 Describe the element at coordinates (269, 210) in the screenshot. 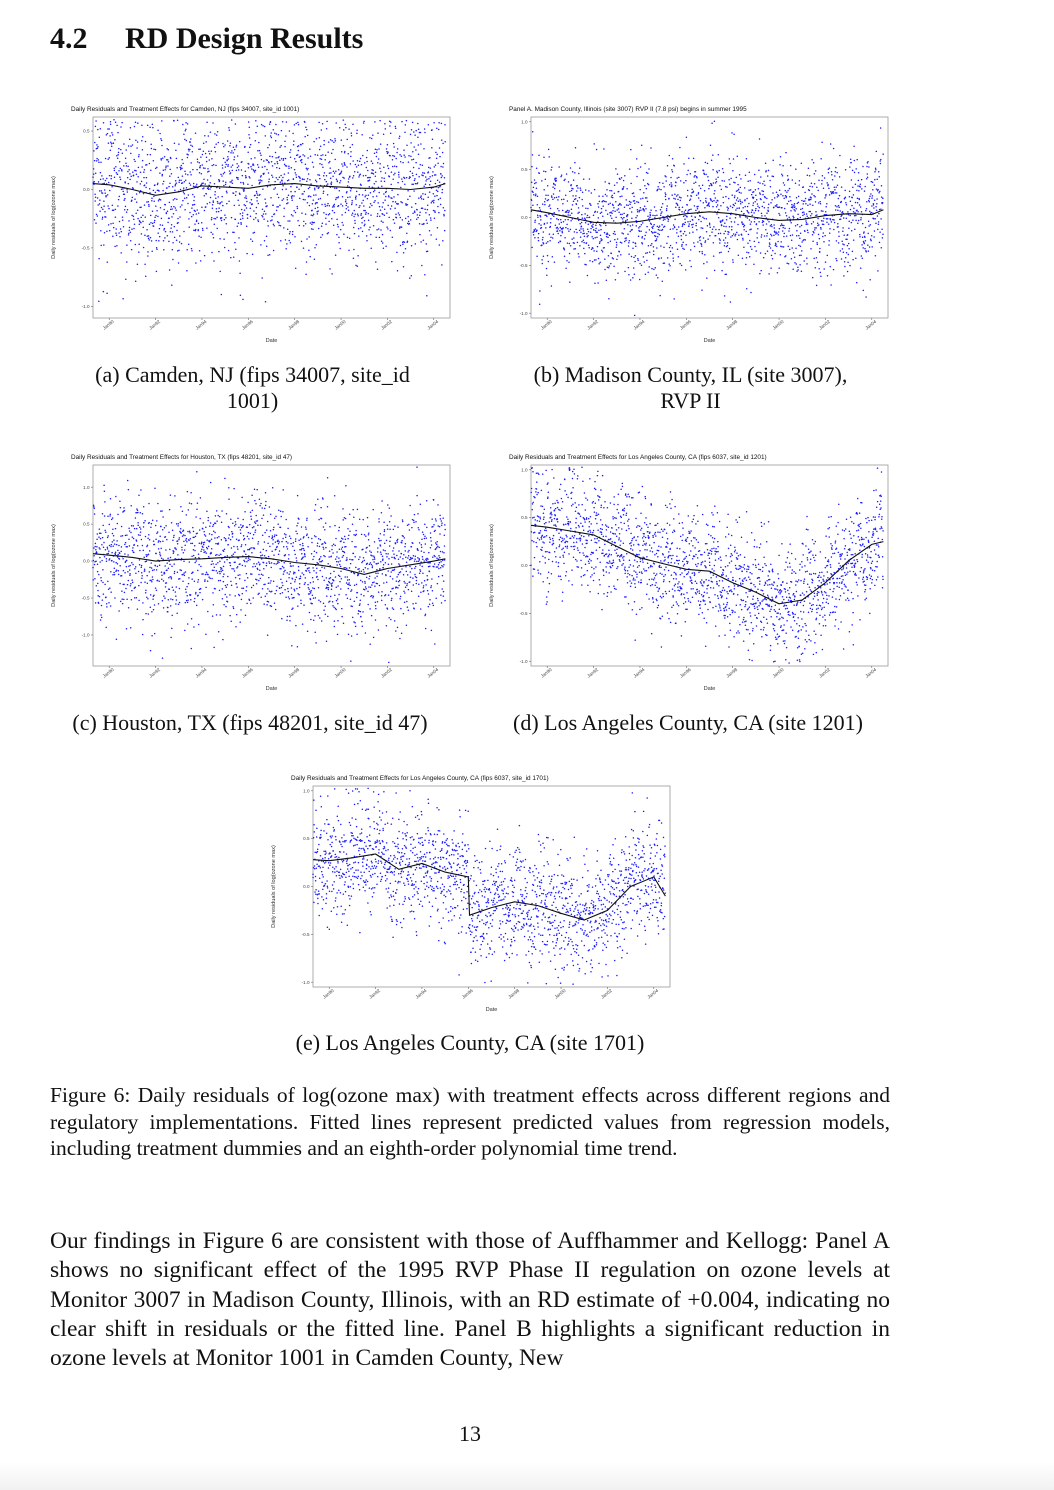

I see `scatter-points` at that location.